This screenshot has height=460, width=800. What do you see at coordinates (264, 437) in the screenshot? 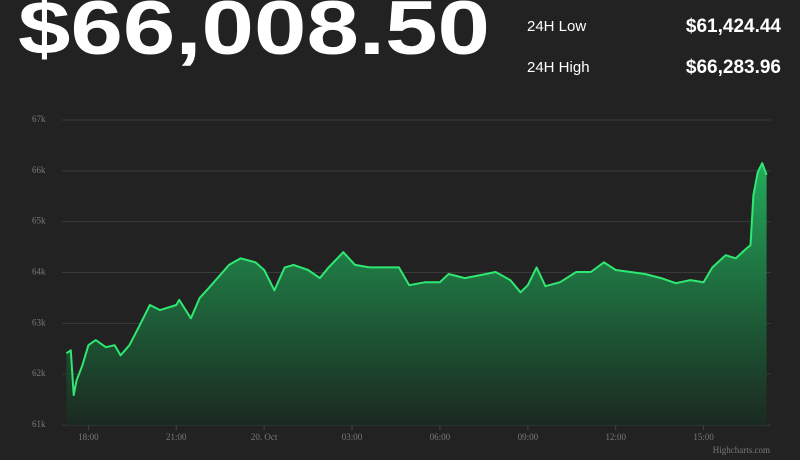
I see `x-tick-label: 20. Oct` at bounding box center [264, 437].